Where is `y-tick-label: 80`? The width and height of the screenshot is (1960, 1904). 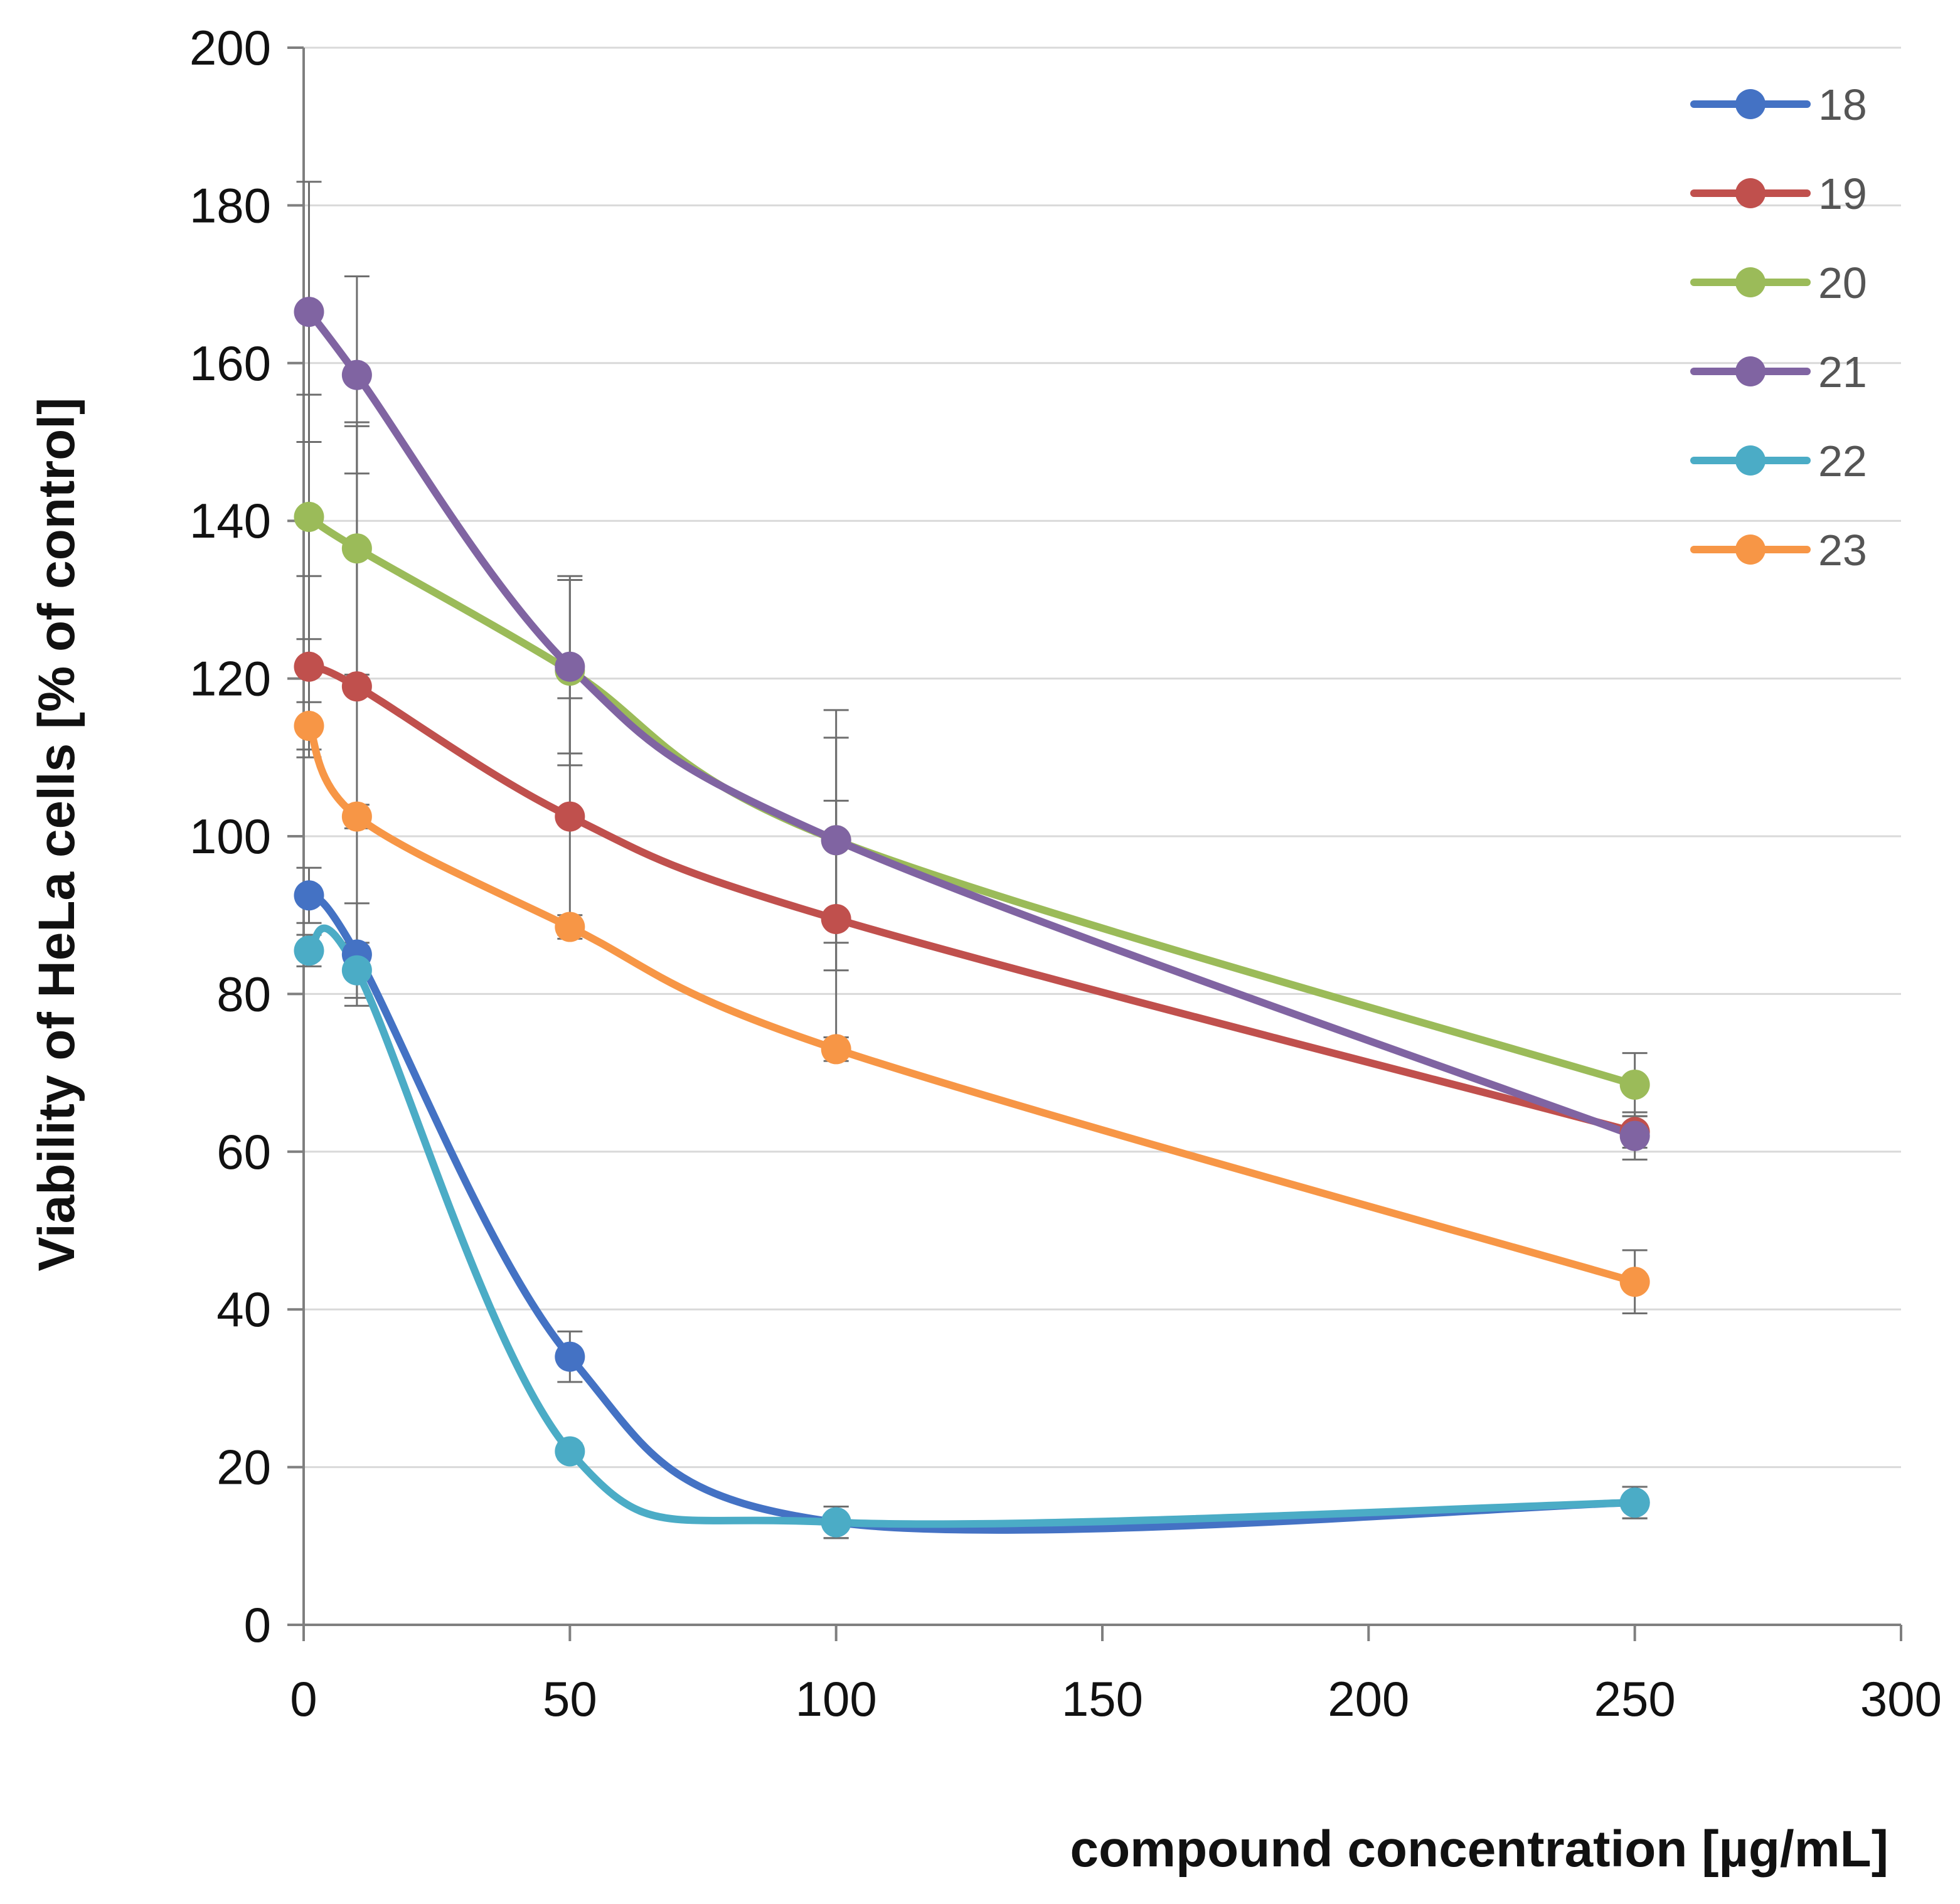
y-tick-label: 80 is located at coordinates (243, 993).